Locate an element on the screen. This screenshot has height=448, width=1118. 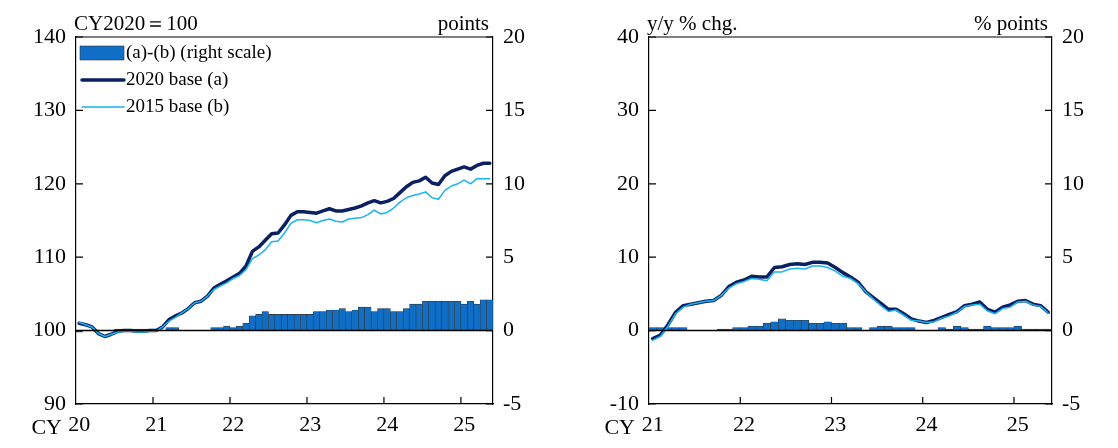
y2-axis-title: points is located at coordinates (463, 23).